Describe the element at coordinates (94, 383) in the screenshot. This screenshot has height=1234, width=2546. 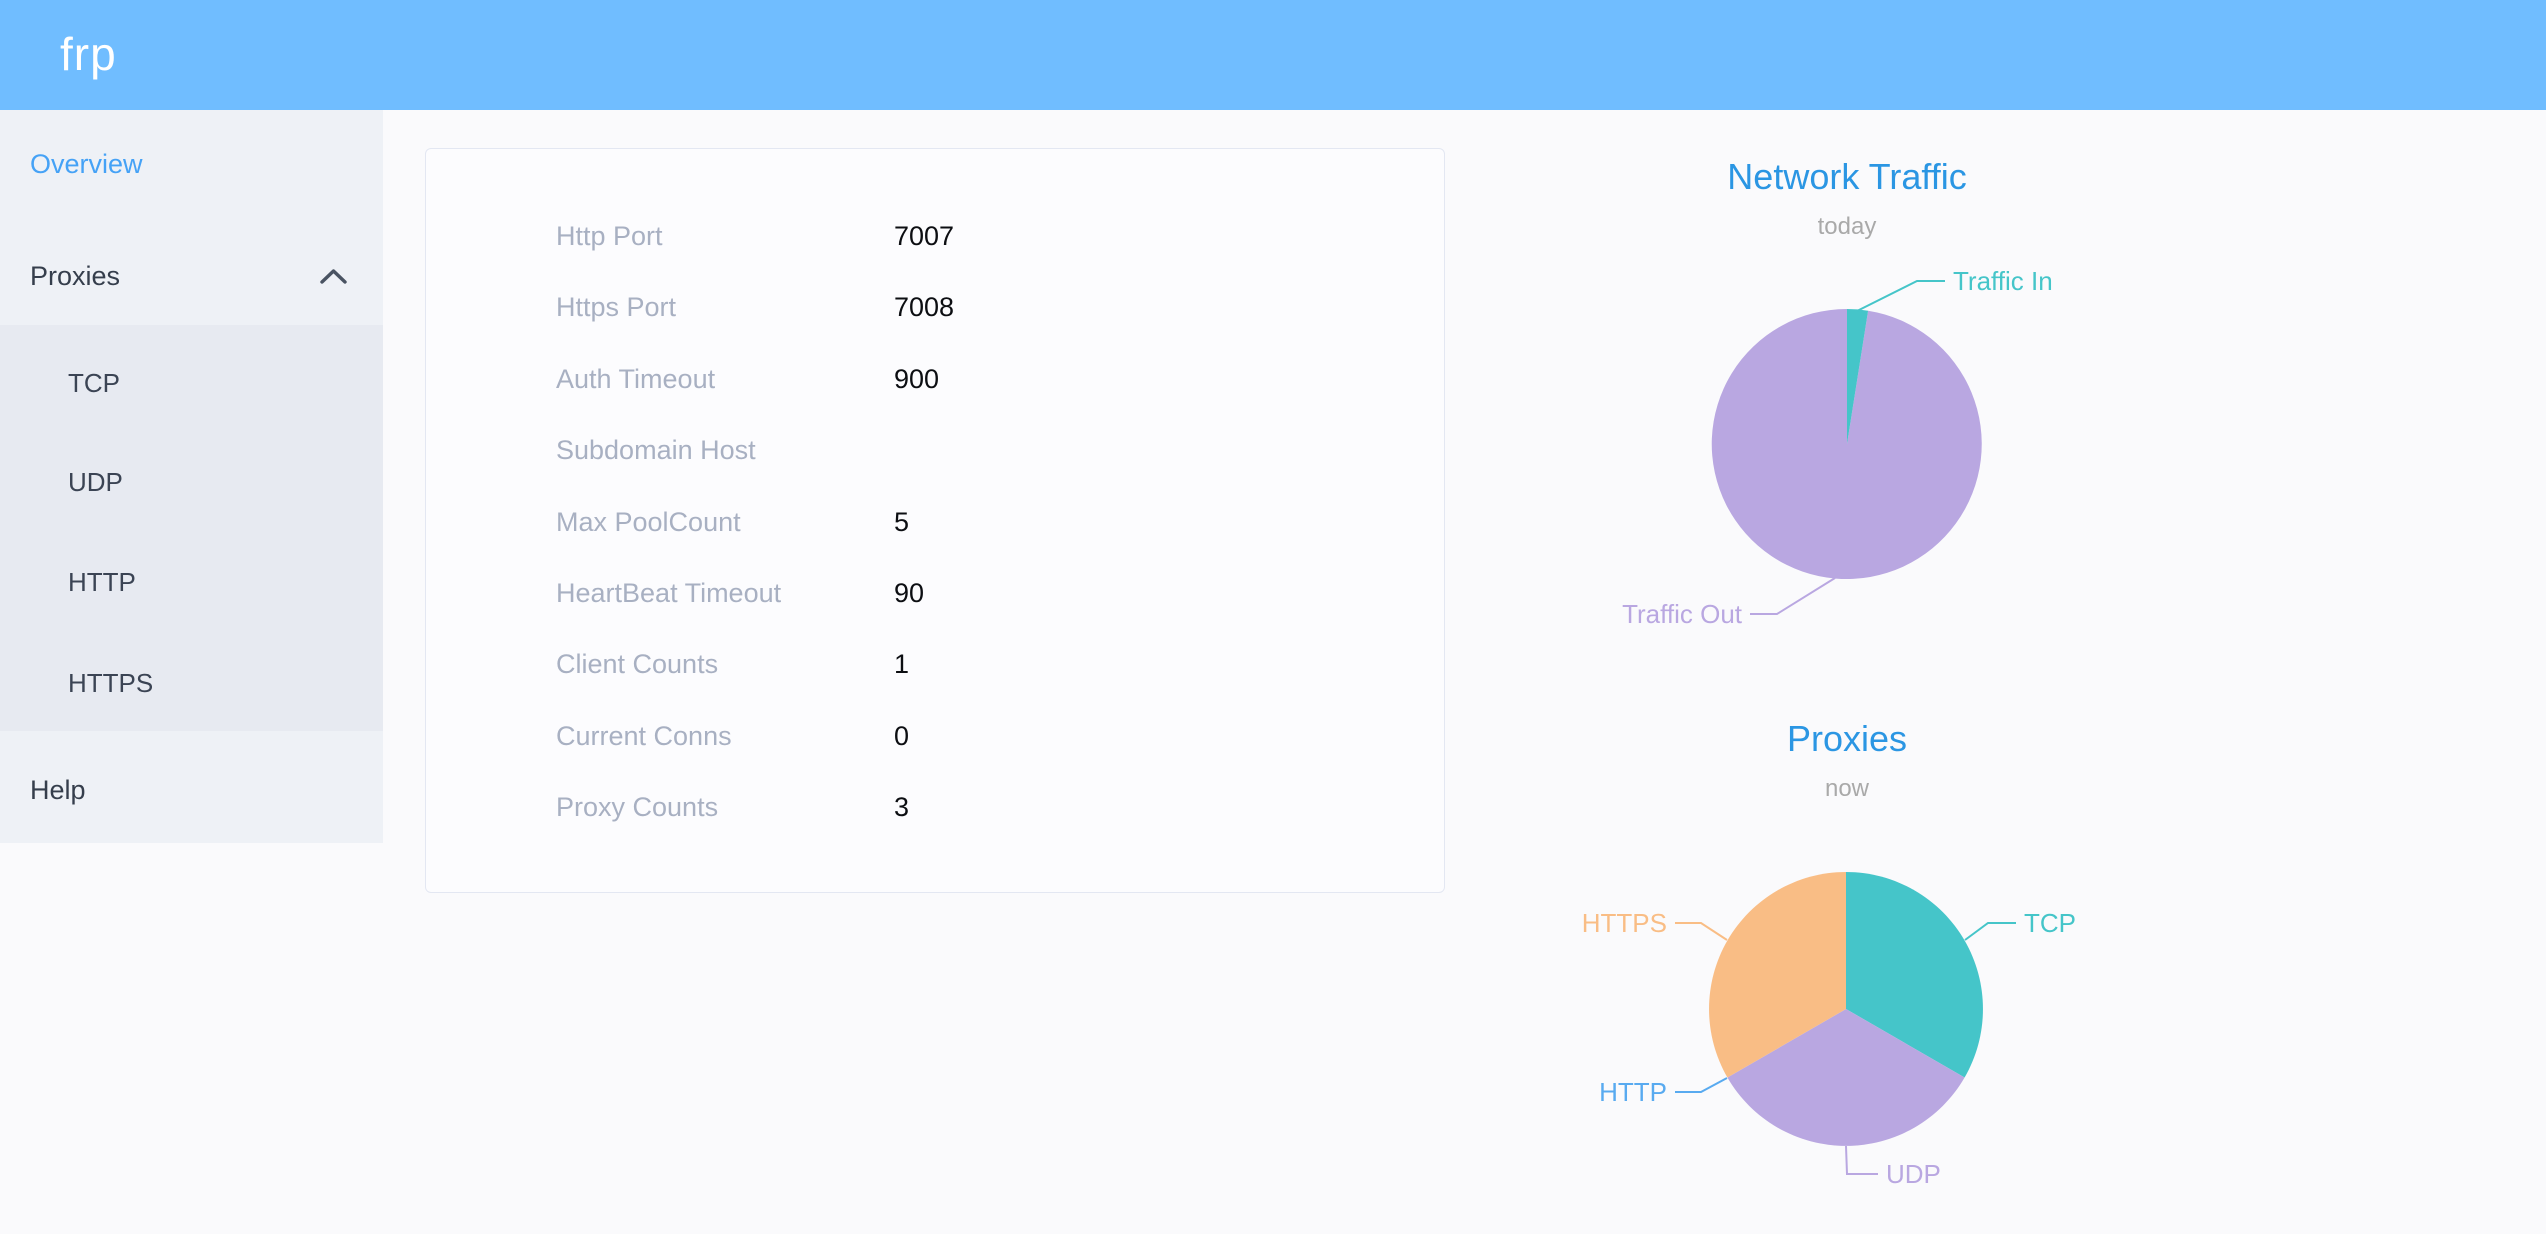
I see `sidebar-item-tcp: TCP` at that location.